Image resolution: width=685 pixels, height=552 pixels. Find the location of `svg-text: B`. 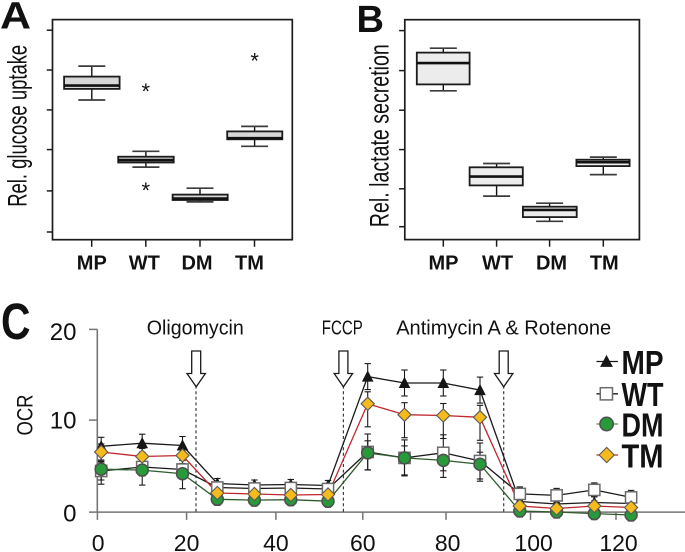

svg-text: B is located at coordinates (370, 20).